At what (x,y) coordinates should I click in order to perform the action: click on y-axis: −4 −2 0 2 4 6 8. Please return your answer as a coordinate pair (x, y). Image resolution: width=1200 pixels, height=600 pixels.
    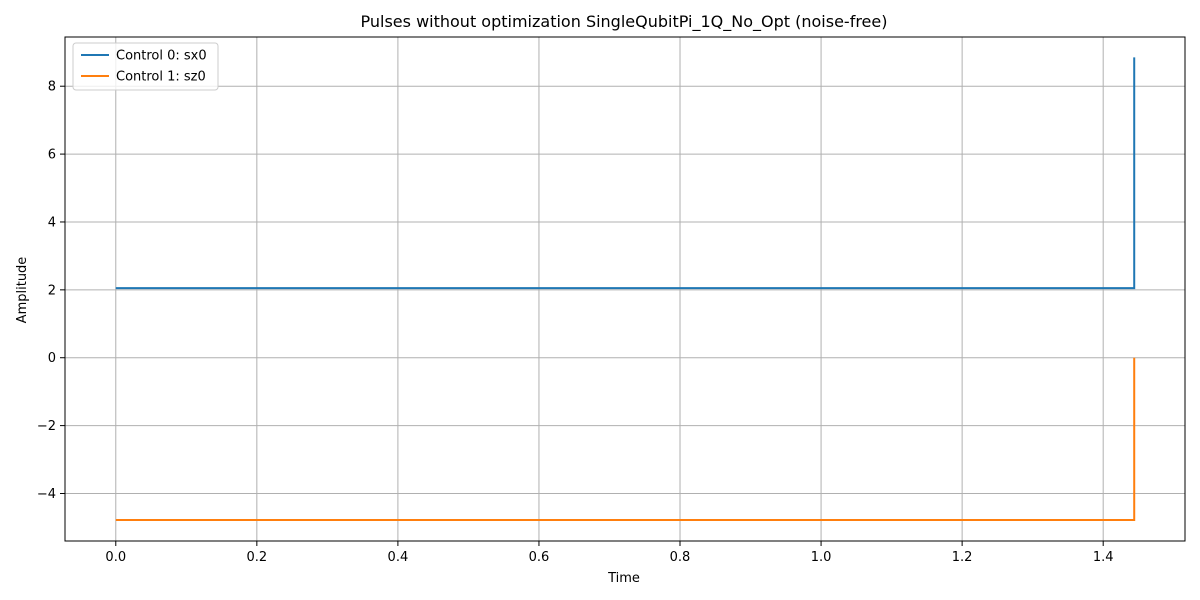
    Looking at the image, I should click on (51, 291).